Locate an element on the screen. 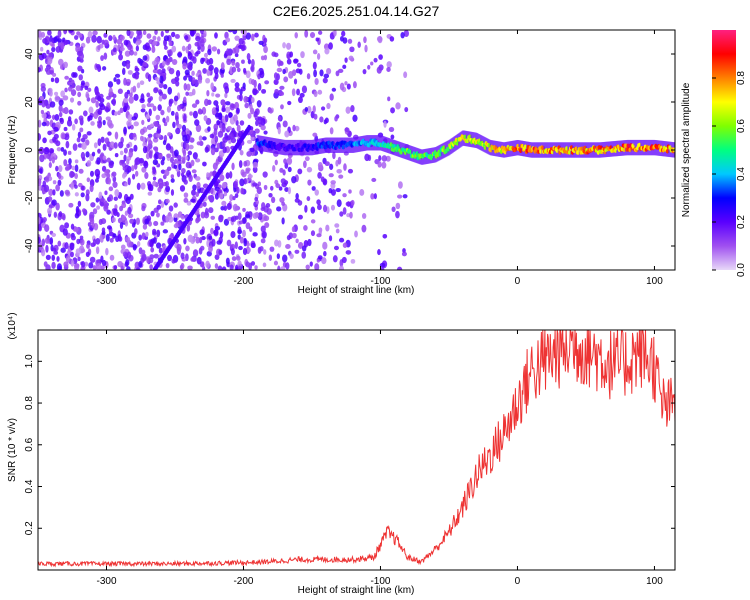 Image resolution: width=750 pixels, height=600 pixels. colorbar-label: Normalized spectral amplitude is located at coordinates (686, 149).